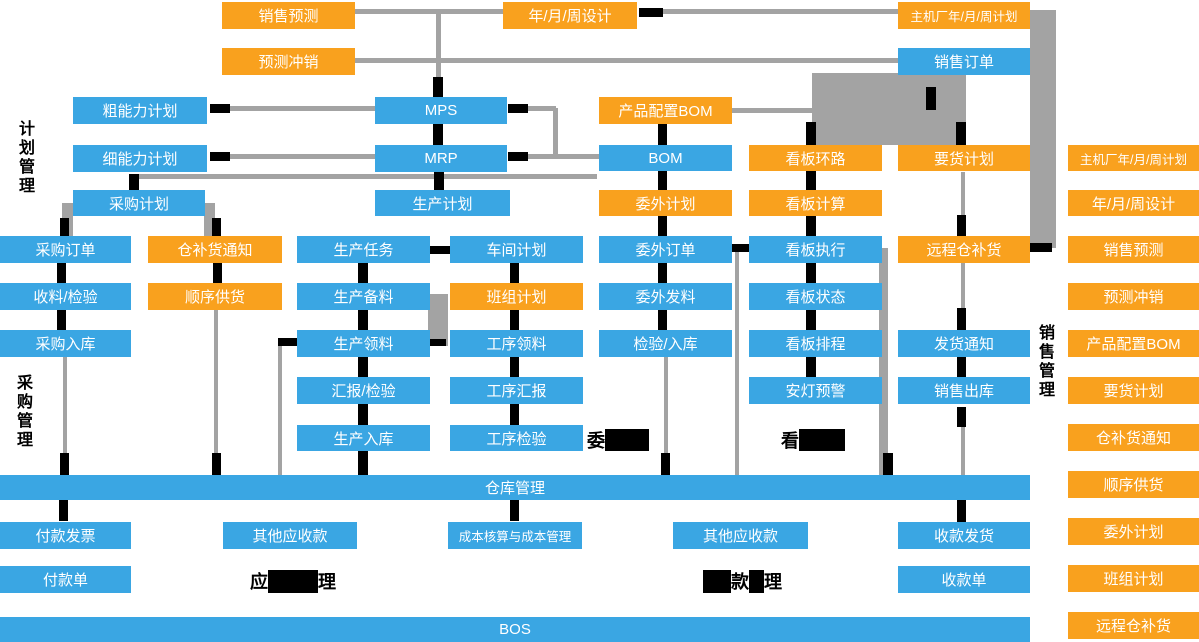  I want to click on workshop-plan-box: 车间计划, so click(516, 249).